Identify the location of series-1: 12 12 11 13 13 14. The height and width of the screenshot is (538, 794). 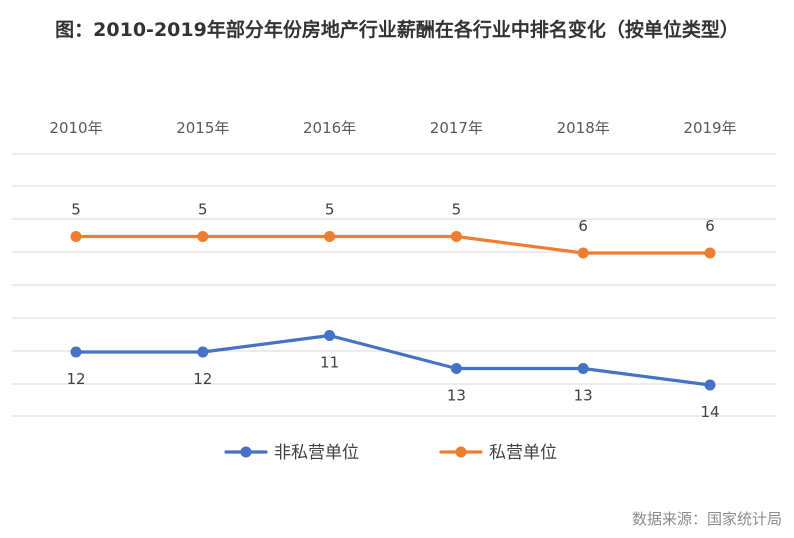
(393, 375).